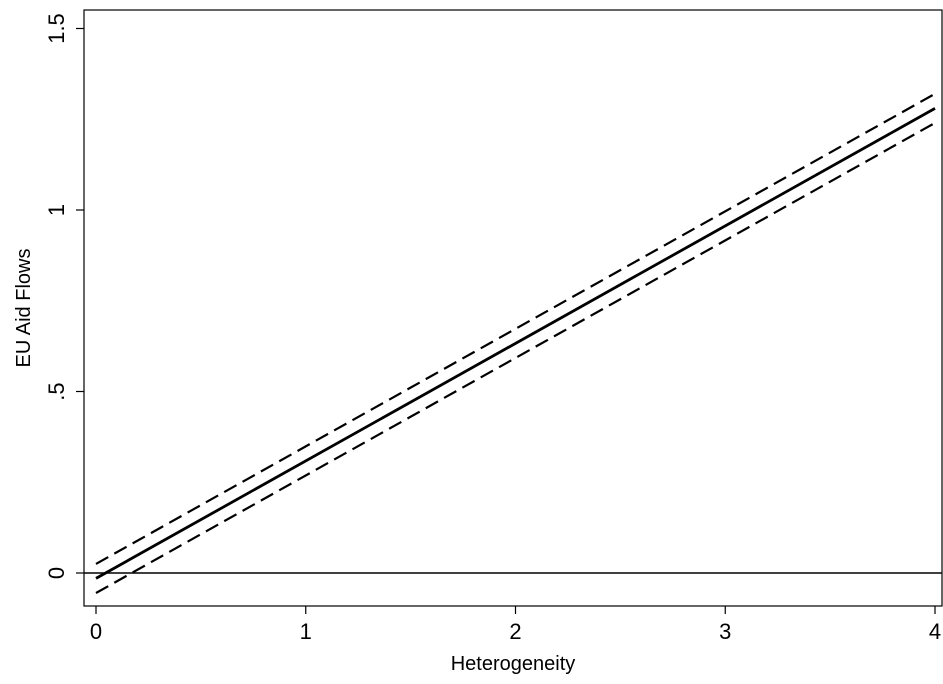 This screenshot has height=684, width=943. What do you see at coordinates (56, 210) in the screenshot?
I see `y-tick-label: 1` at bounding box center [56, 210].